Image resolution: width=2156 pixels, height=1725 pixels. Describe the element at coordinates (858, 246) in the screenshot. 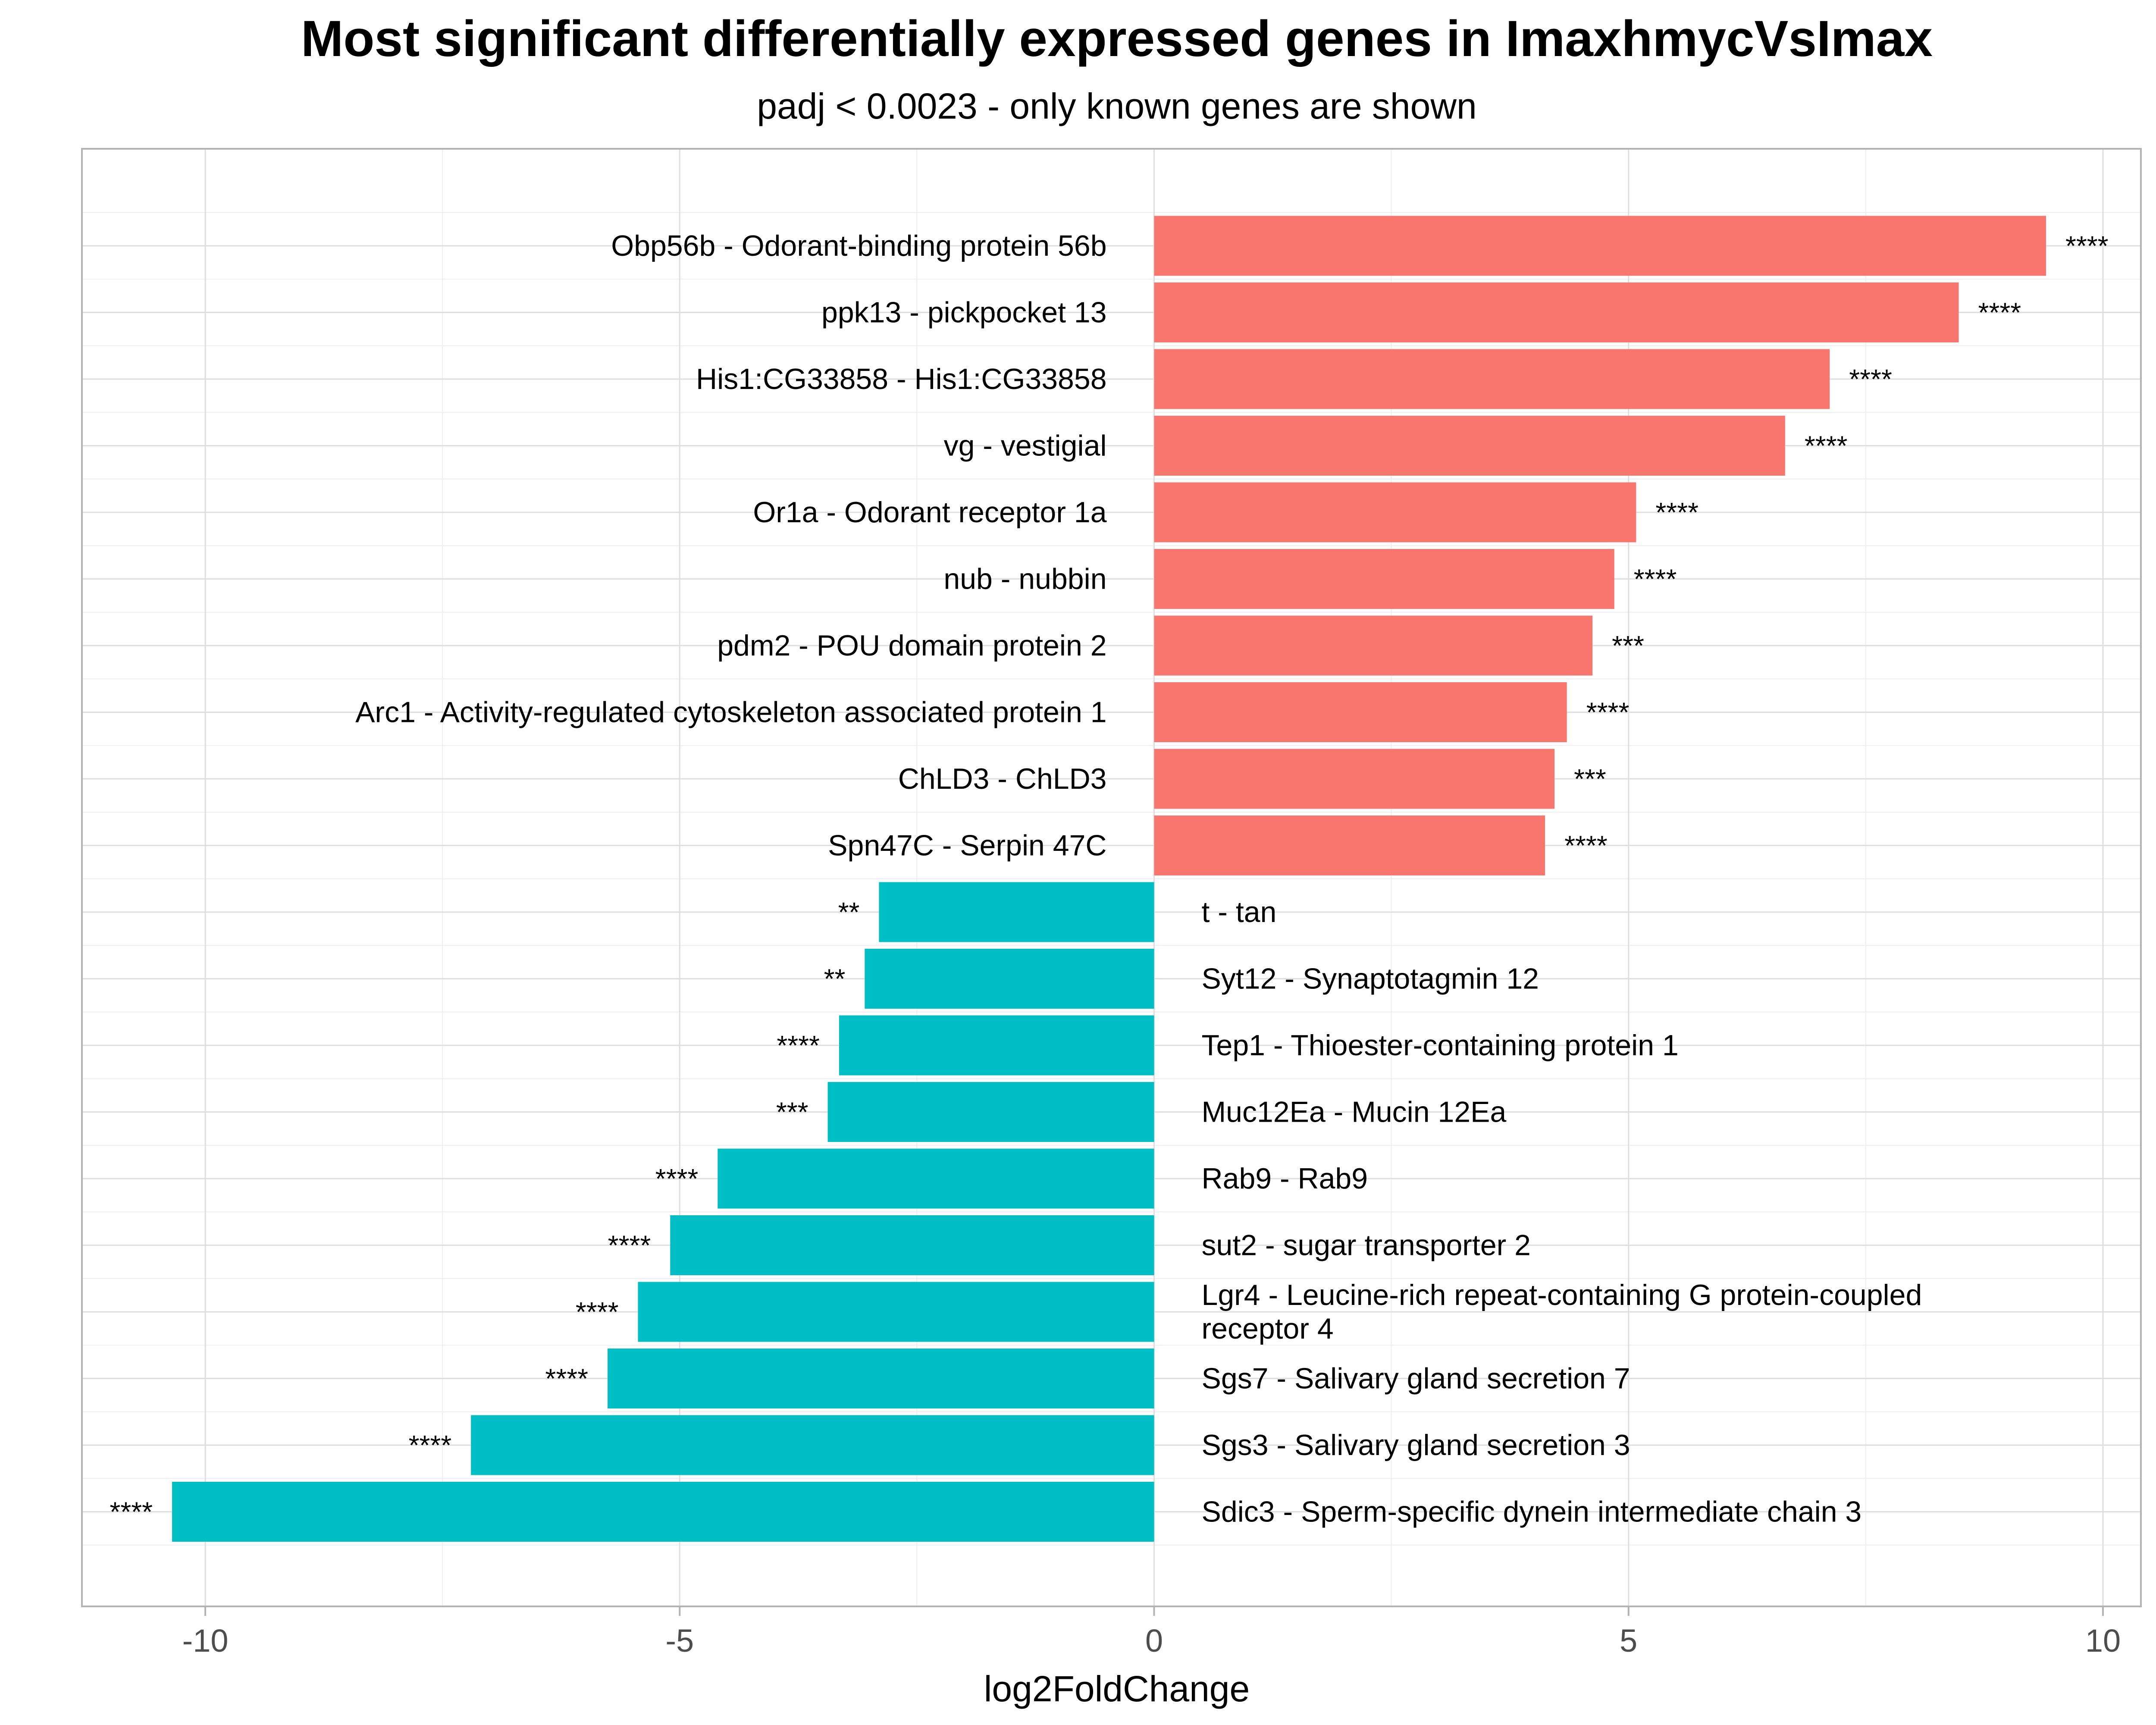

I see `bar-label: Obp56b - Odorant-binding protein 56b` at that location.